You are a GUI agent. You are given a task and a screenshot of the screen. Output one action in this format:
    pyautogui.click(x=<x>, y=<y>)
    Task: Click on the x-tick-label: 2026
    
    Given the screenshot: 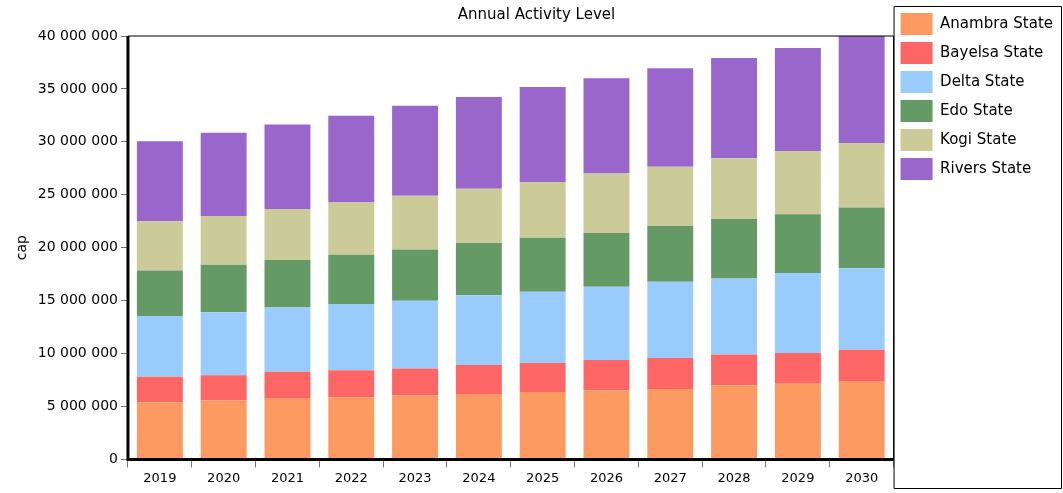 What is the action you would take?
    pyautogui.click(x=606, y=477)
    